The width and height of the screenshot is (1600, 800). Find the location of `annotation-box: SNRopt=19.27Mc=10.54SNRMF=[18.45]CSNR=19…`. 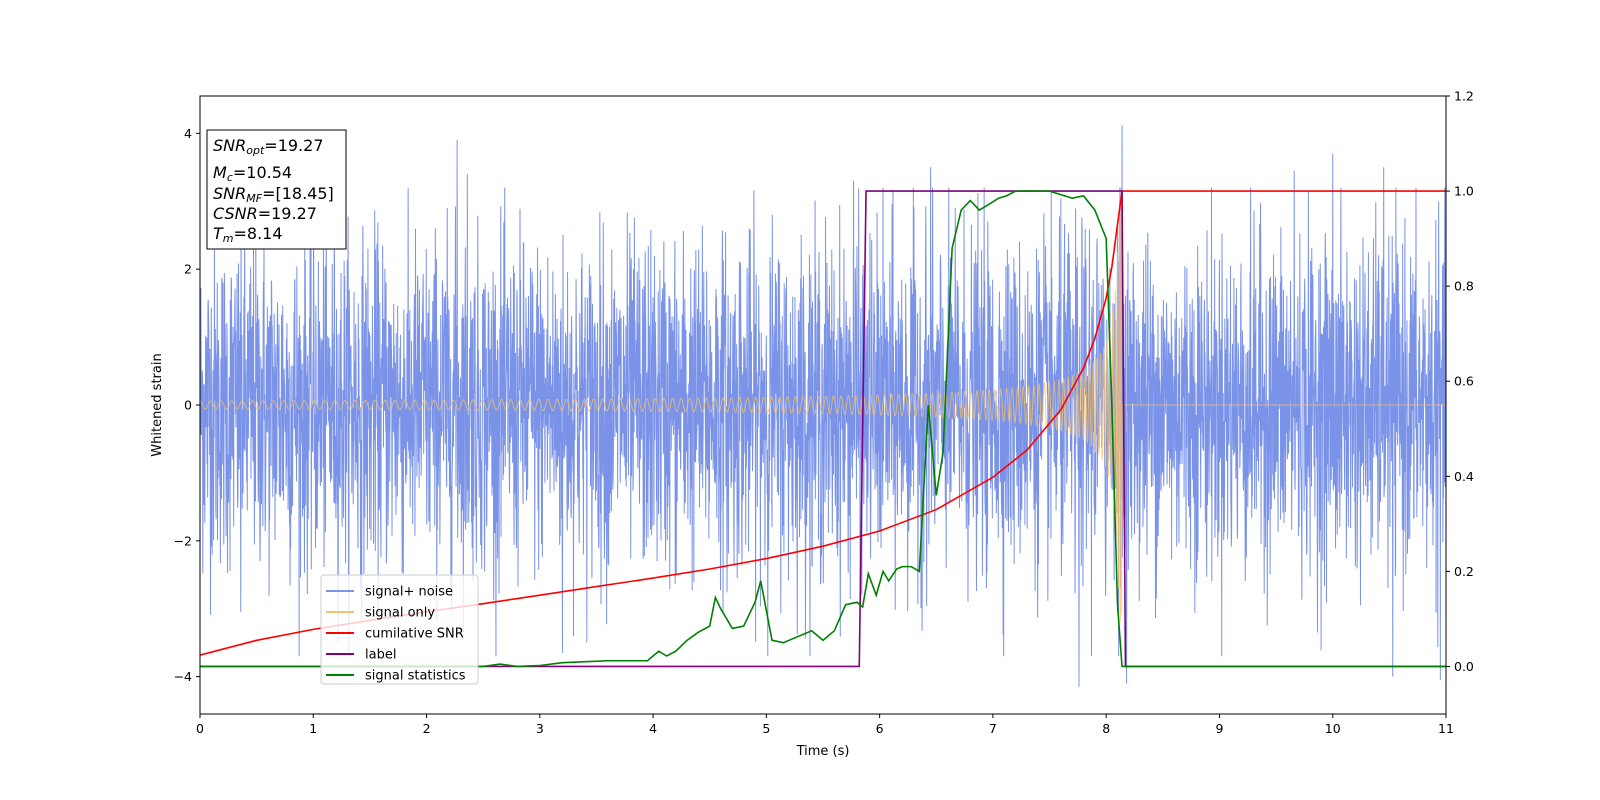

annotation-box: SNRopt=19.27Mc=10.54SNRMF=[18.45]CSNR=19… is located at coordinates (276, 189).